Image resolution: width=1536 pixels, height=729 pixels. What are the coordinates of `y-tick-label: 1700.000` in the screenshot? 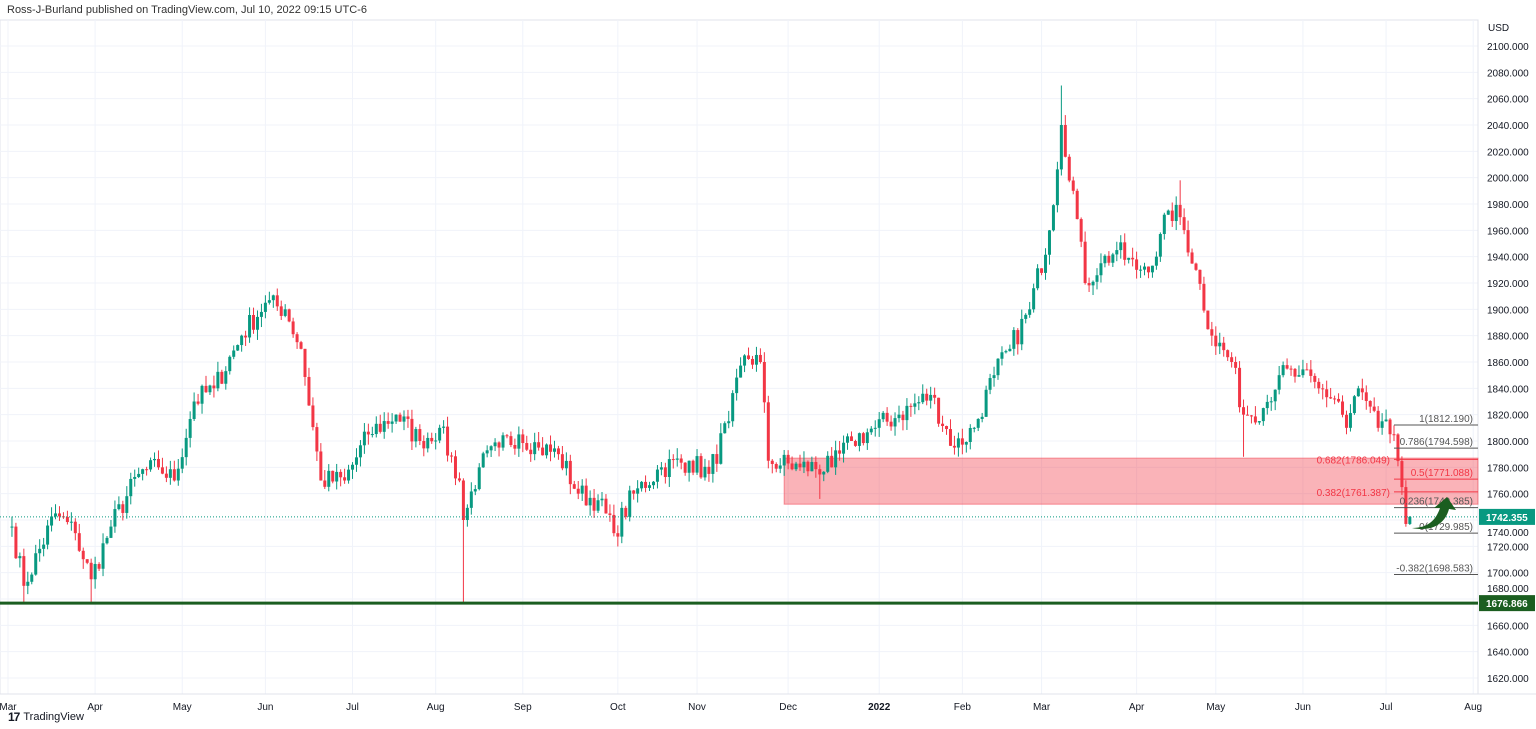 It's located at (1508, 574).